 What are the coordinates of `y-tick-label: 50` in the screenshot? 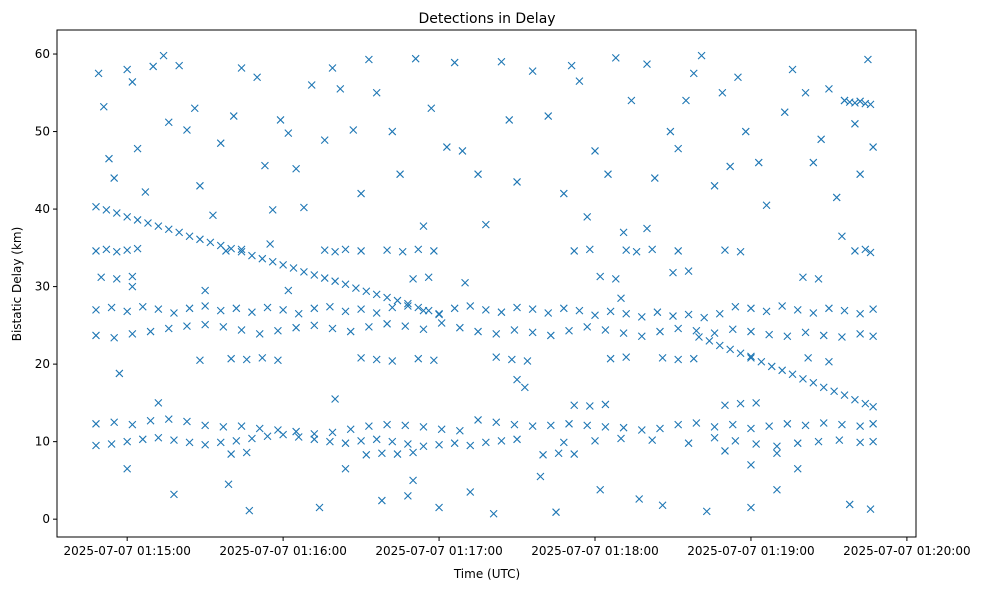 It's located at (42, 132).